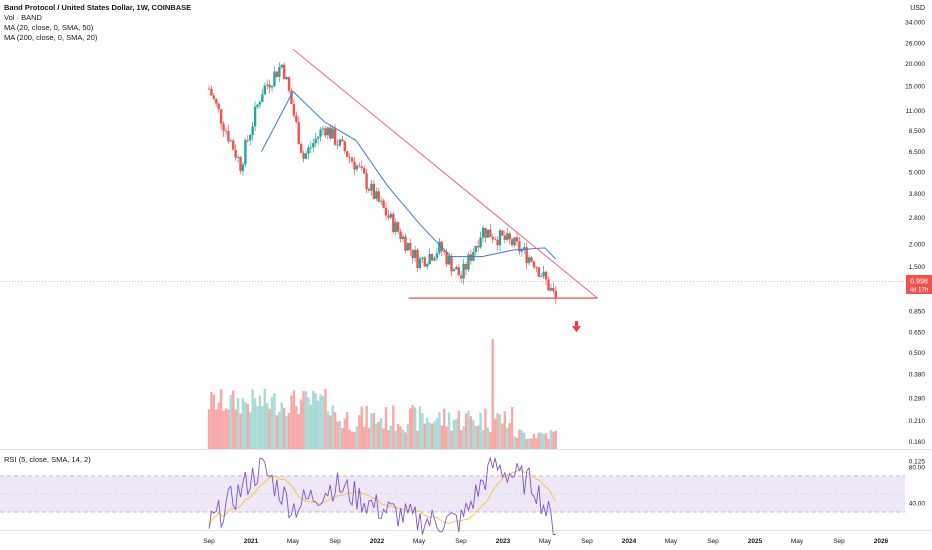 This screenshot has width=932, height=550. I want to click on price-tick-label: 6.500, so click(917, 152).